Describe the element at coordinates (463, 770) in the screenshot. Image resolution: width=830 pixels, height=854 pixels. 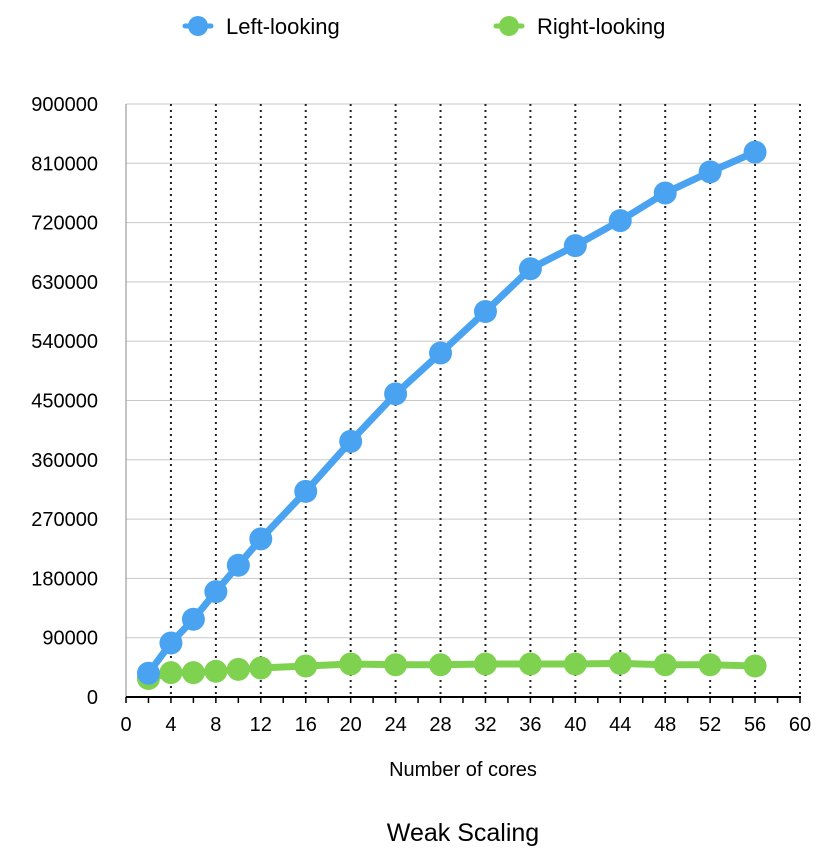
I see `x-axis-label: Number of cores` at that location.